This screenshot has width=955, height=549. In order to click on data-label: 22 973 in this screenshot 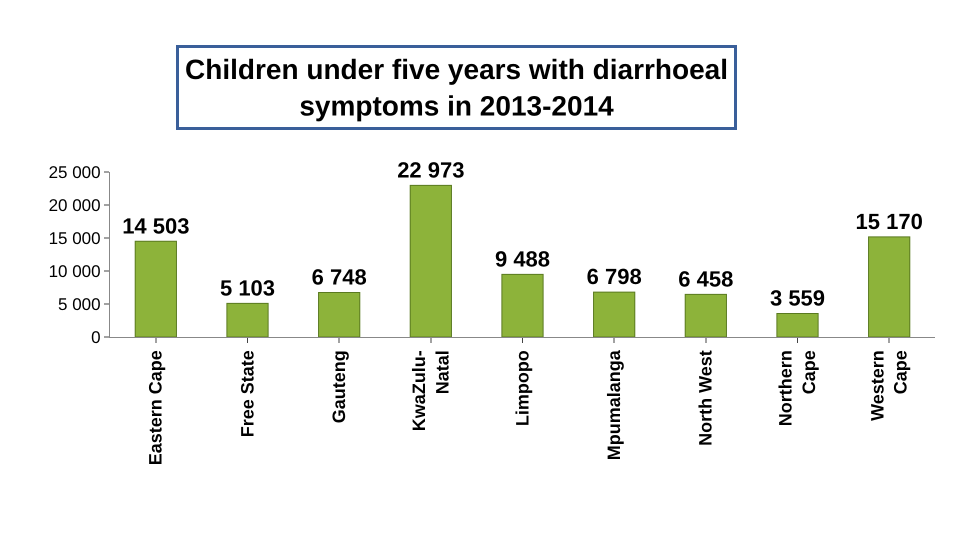, I will do `click(430, 169)`.